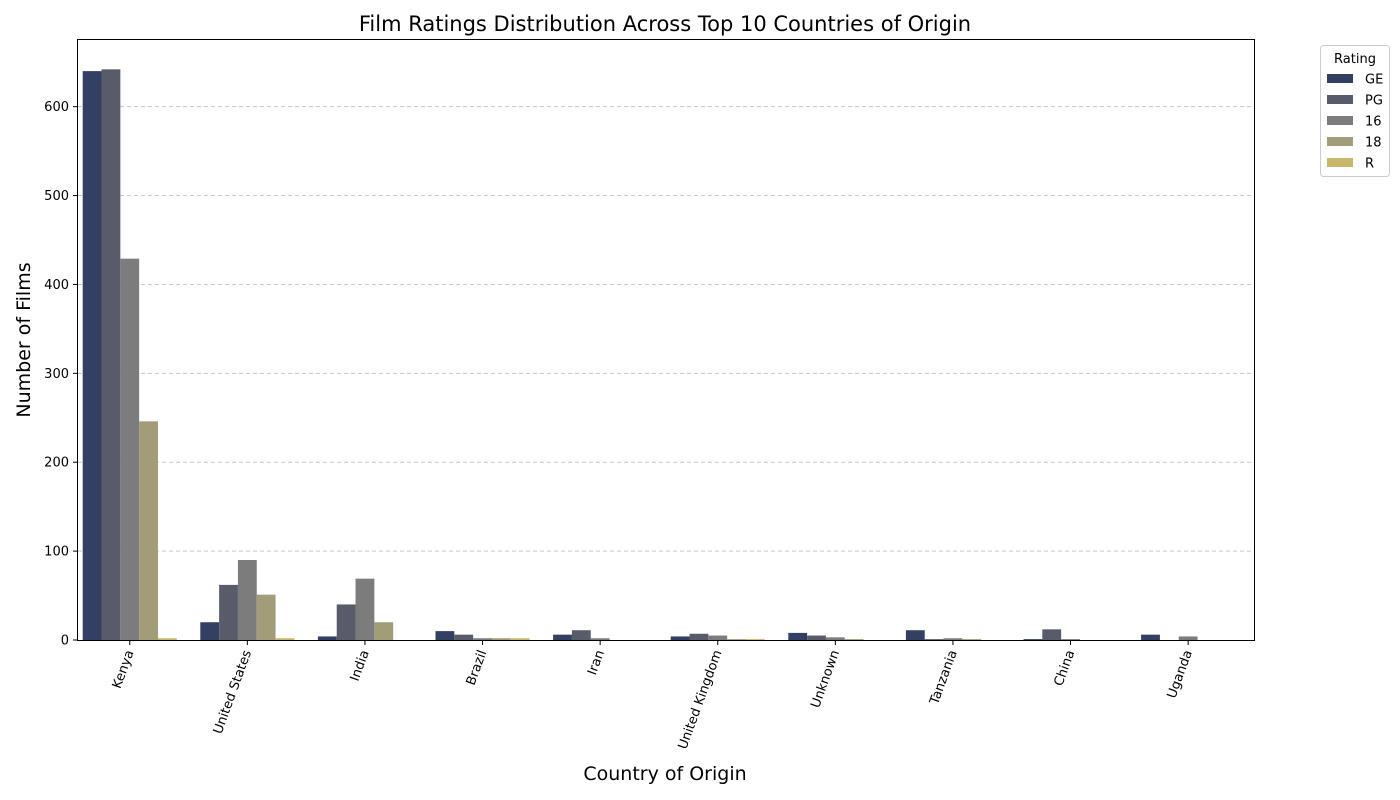  Describe the element at coordinates (1033, 639) in the screenshot. I see `bar-GE-china` at that location.